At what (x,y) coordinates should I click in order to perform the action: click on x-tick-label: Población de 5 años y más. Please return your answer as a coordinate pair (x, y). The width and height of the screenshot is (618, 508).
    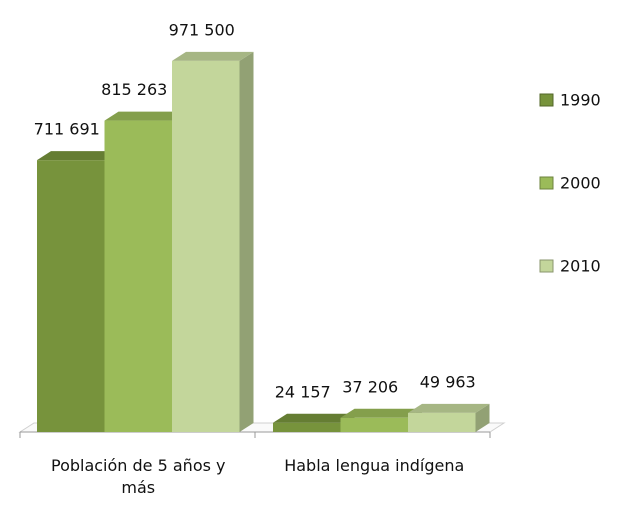
    Looking at the image, I should click on (138, 476).